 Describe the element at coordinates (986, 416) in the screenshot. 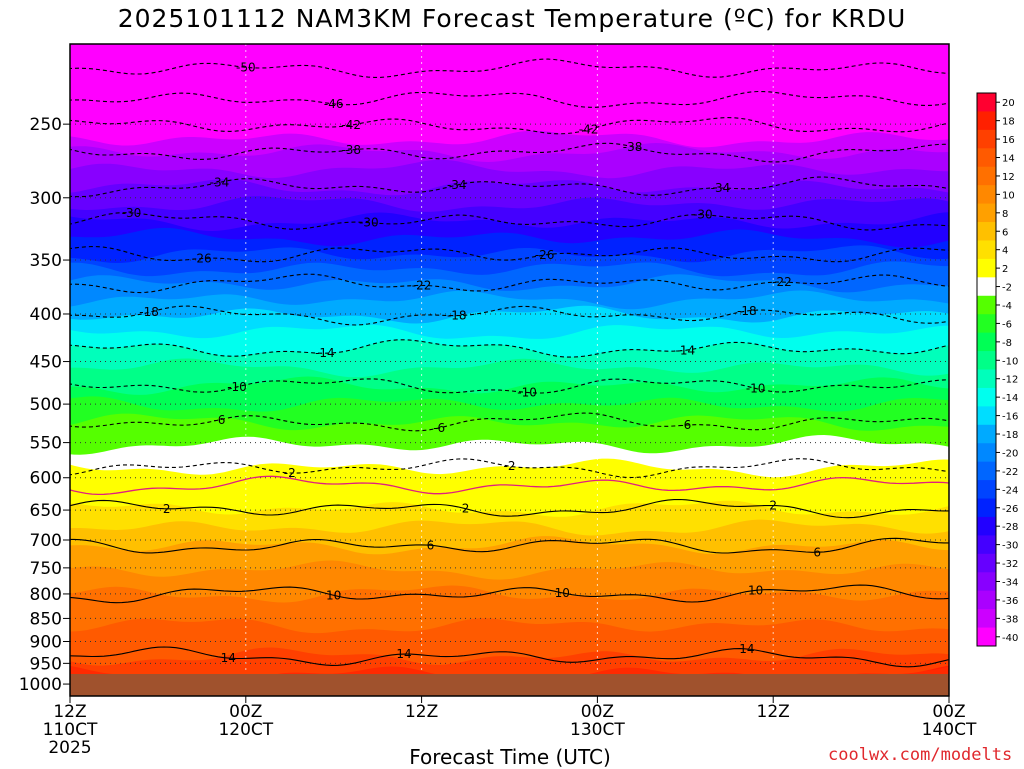

I see `colorbar-swatch--16` at that location.